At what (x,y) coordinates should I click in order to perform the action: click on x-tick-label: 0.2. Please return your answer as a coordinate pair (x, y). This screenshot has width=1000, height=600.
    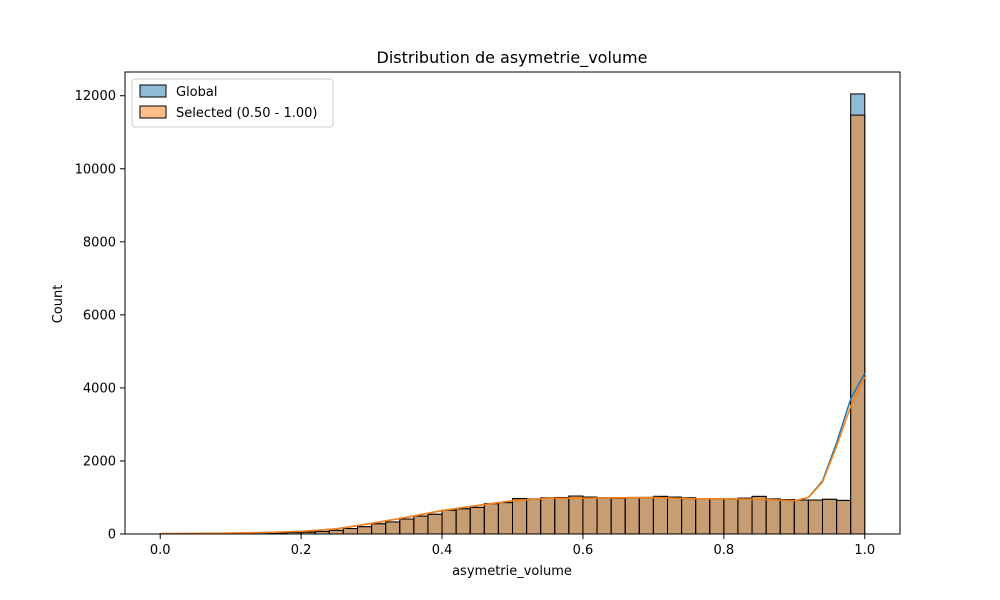
    Looking at the image, I should click on (301, 550).